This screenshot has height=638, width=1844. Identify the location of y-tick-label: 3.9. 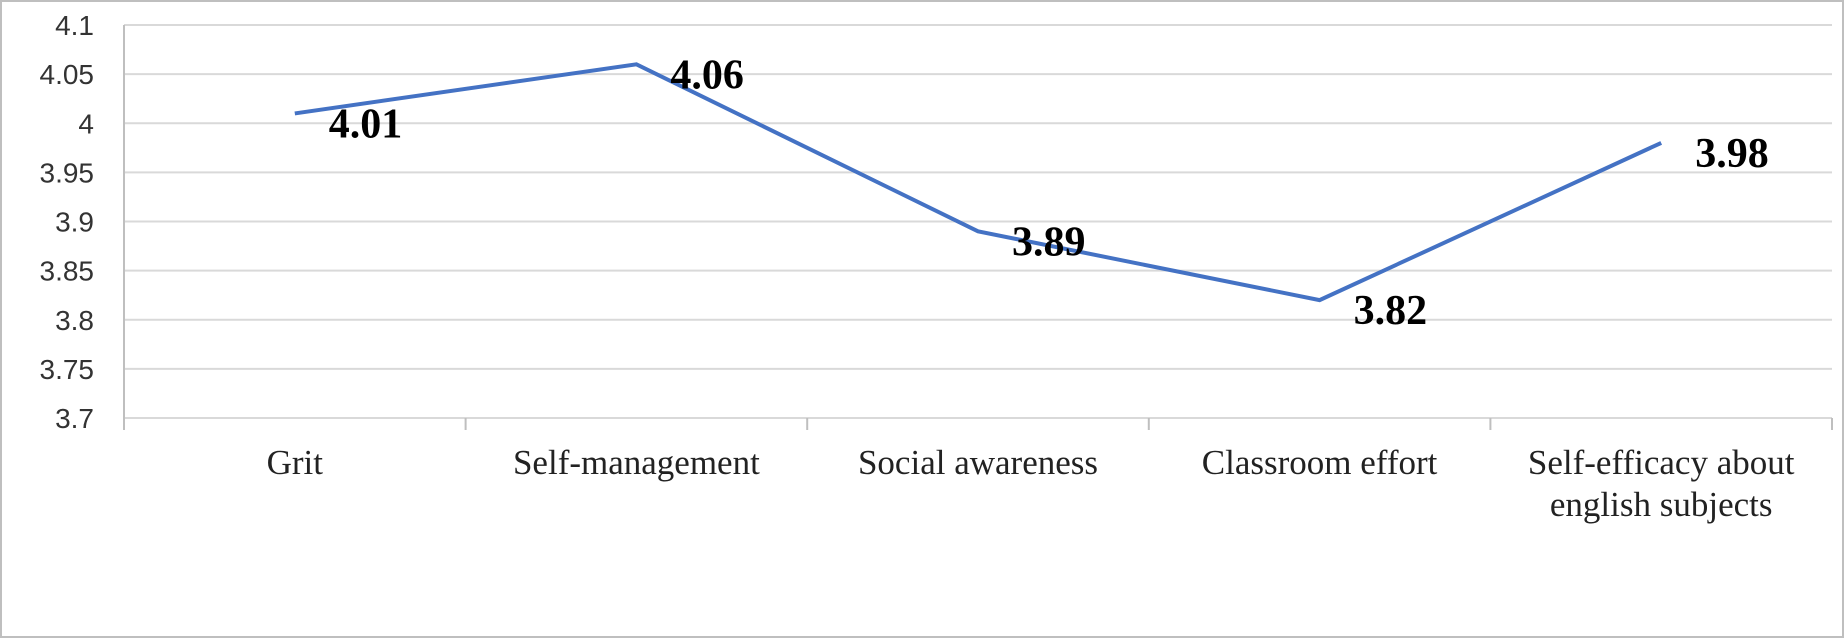
(74, 222).